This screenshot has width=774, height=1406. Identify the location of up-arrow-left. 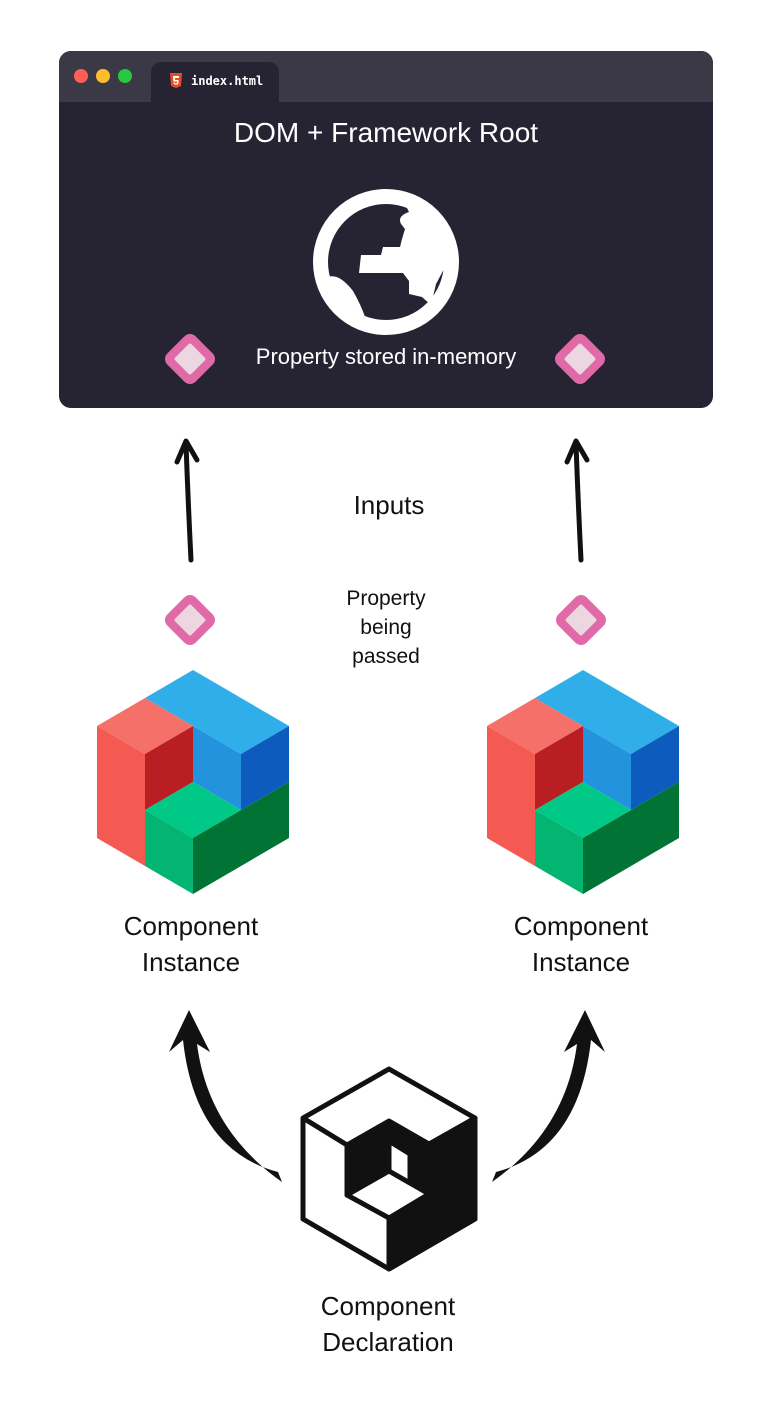
(188, 502).